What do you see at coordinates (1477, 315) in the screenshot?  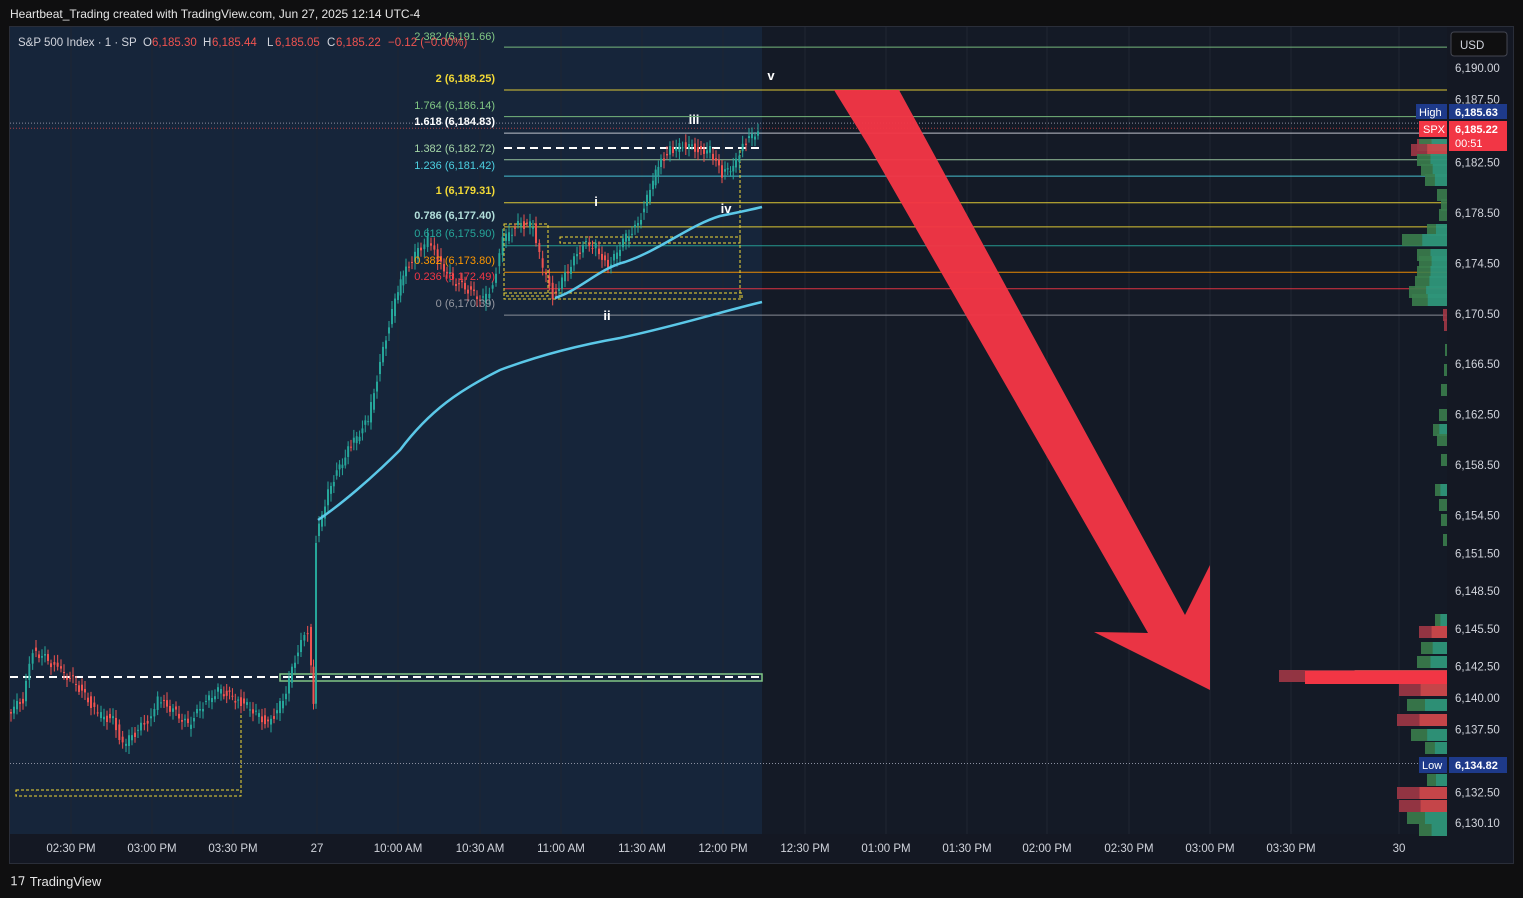 I see `y-tick-label: 6,170.50` at bounding box center [1477, 315].